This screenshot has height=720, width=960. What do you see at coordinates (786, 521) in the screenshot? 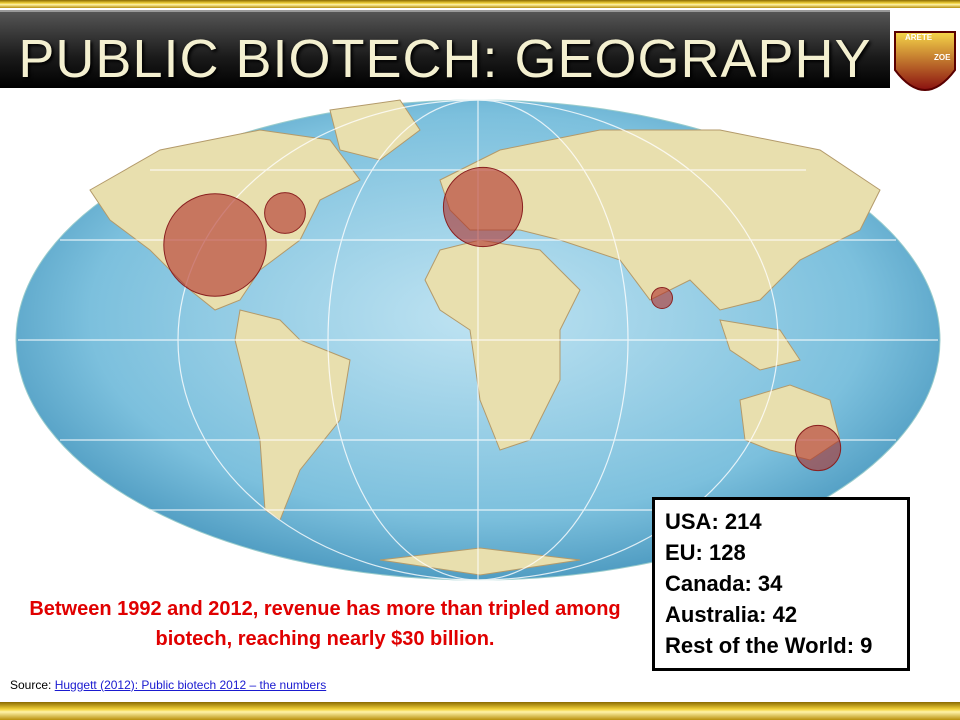
I see `legend-row: USA: 214` at bounding box center [786, 521].